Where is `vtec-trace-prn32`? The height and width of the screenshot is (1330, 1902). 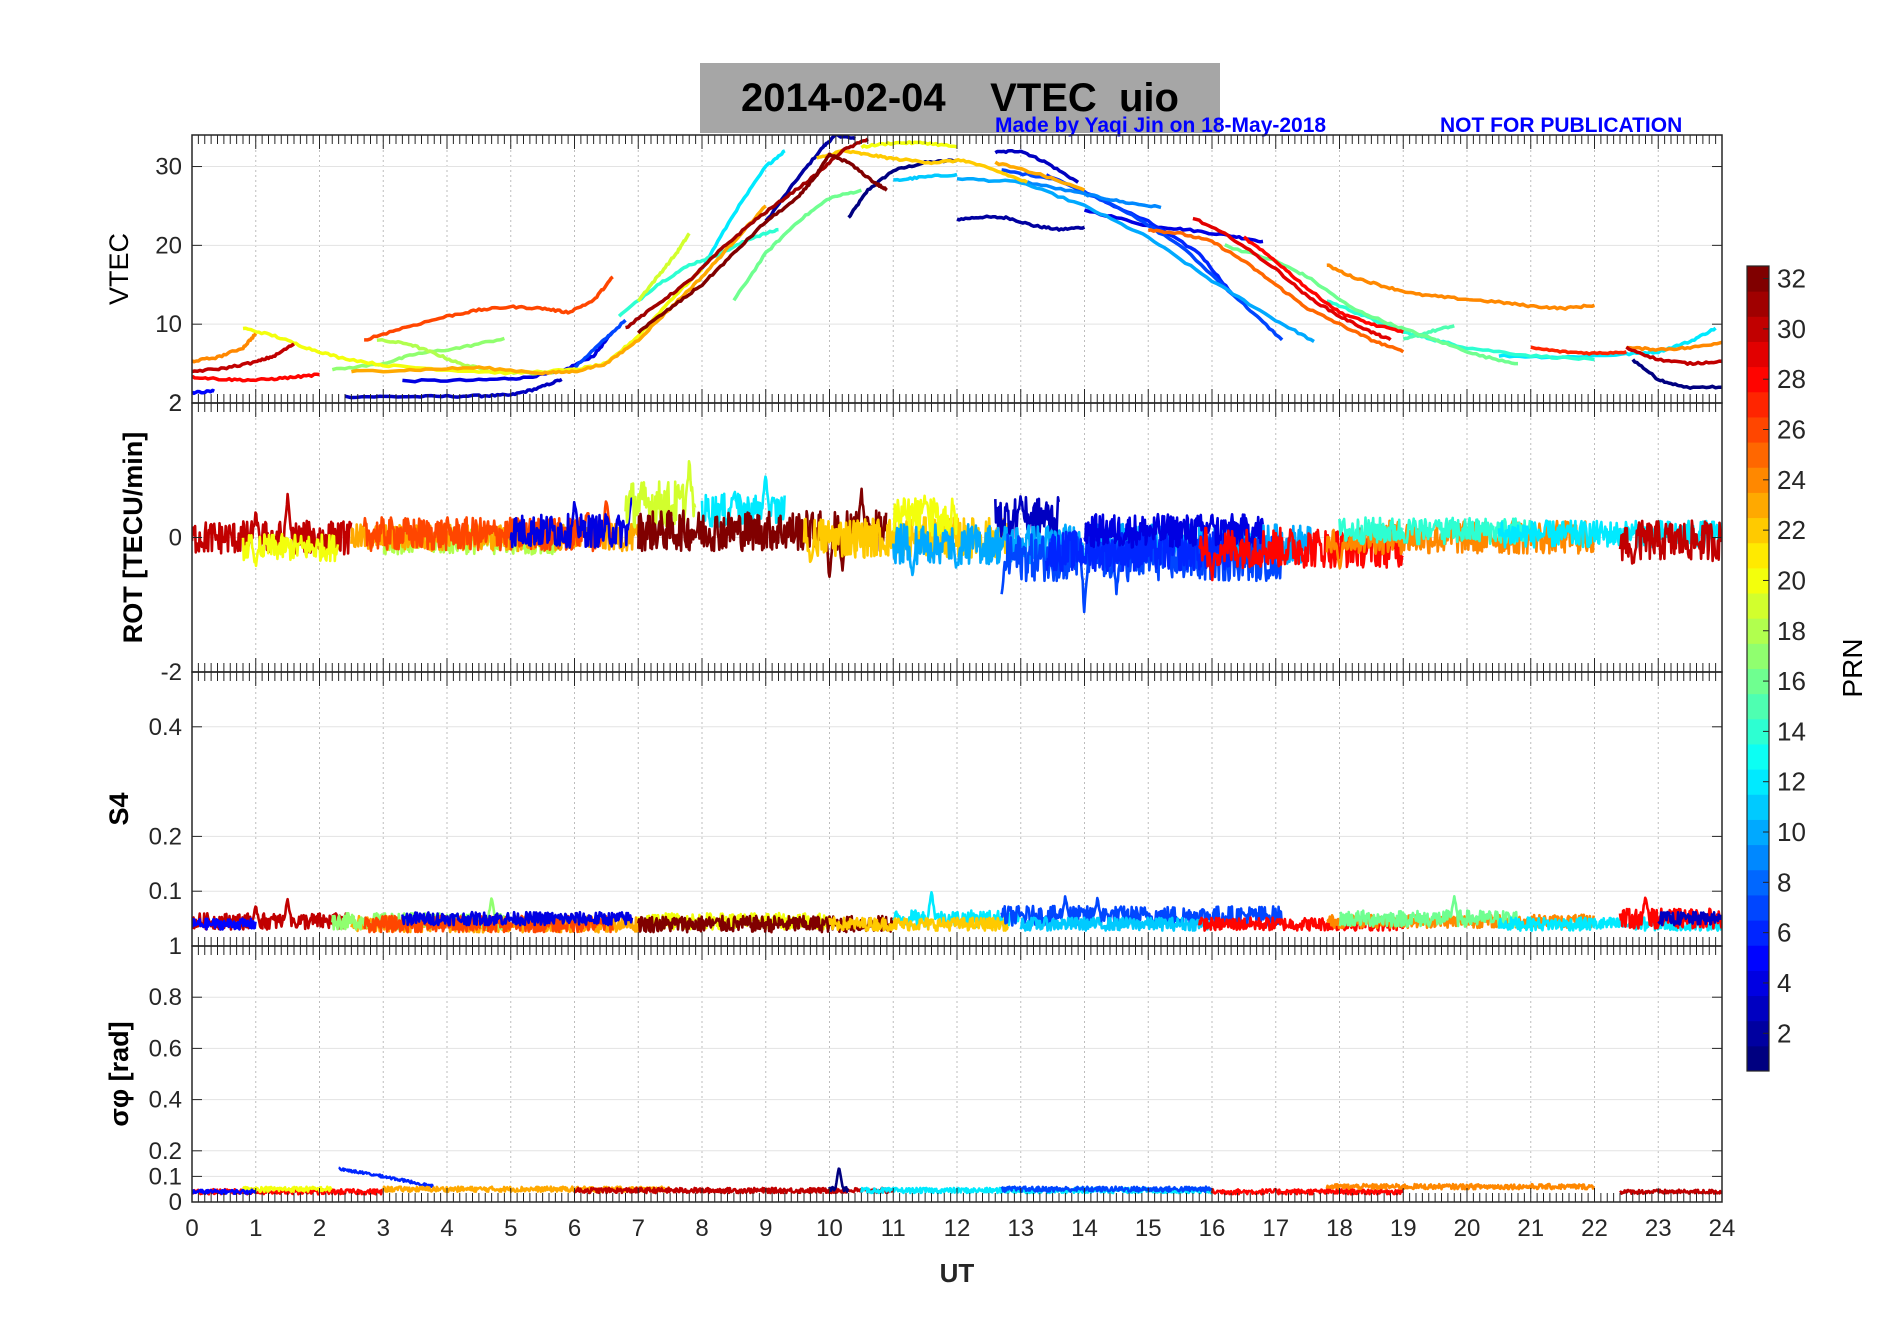 vtec-trace-prn32 is located at coordinates (762, 243).